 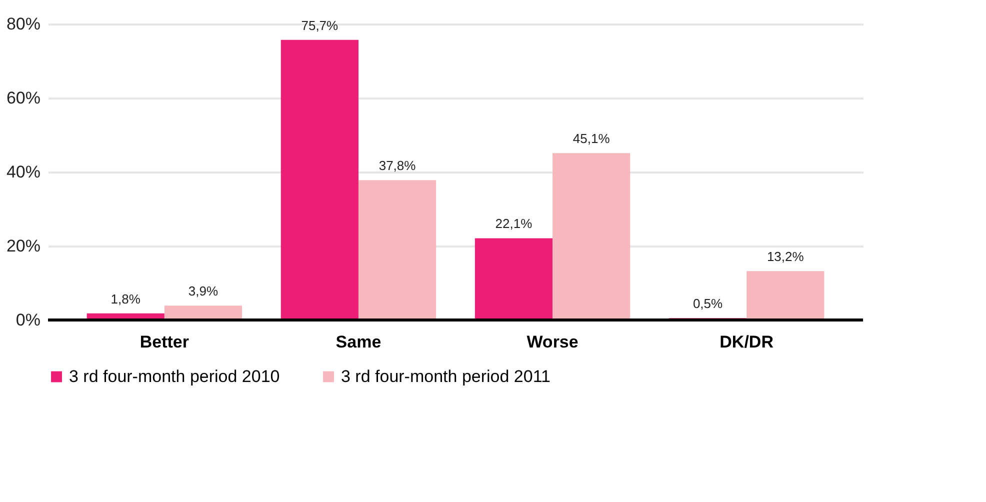 What do you see at coordinates (23, 172) in the screenshot?
I see `y-tick-label: 40%` at bounding box center [23, 172].